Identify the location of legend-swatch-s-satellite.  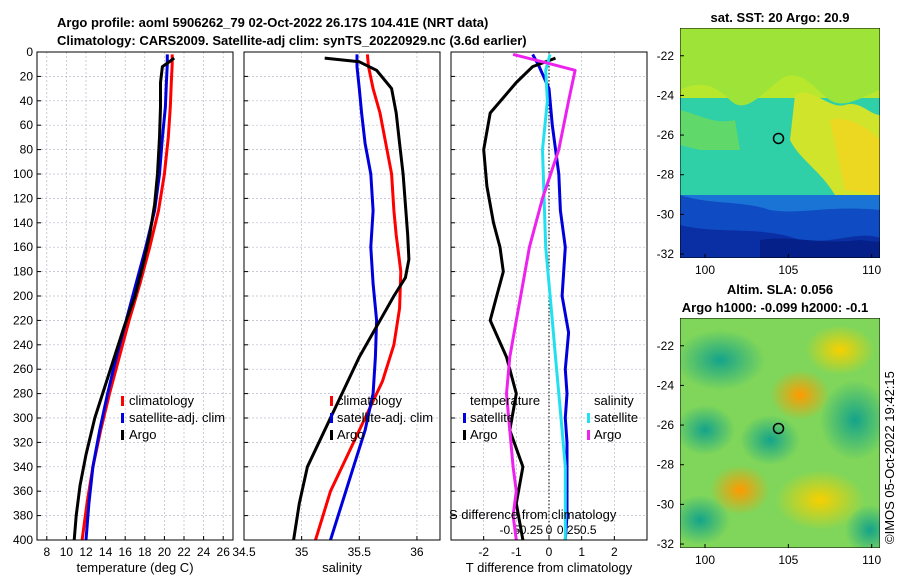
(588, 418).